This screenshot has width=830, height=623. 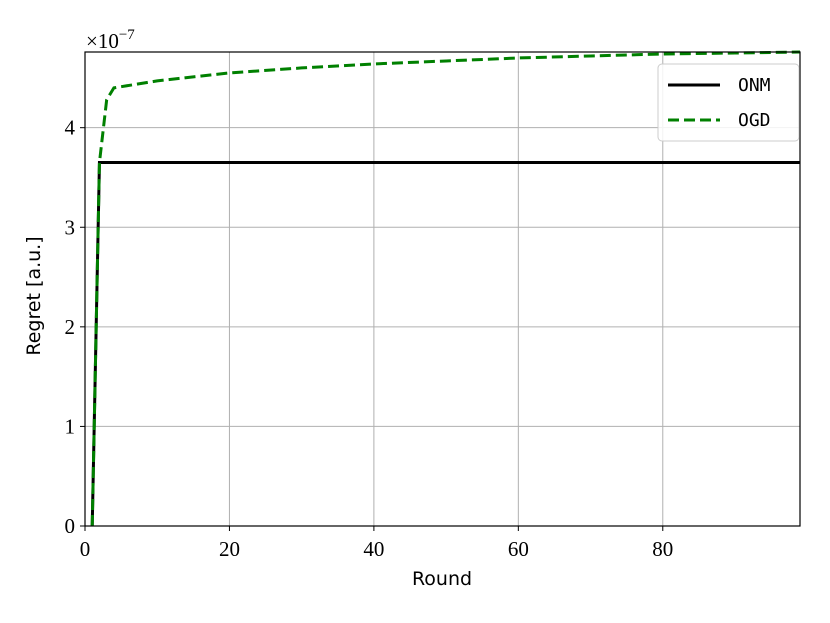 What do you see at coordinates (662, 549) in the screenshot?
I see `x-tick-label: 80` at bounding box center [662, 549].